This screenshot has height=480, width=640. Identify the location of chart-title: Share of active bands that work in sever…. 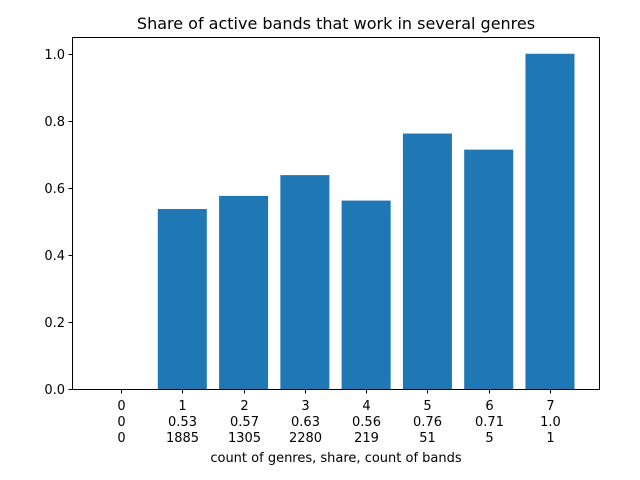
(336, 23).